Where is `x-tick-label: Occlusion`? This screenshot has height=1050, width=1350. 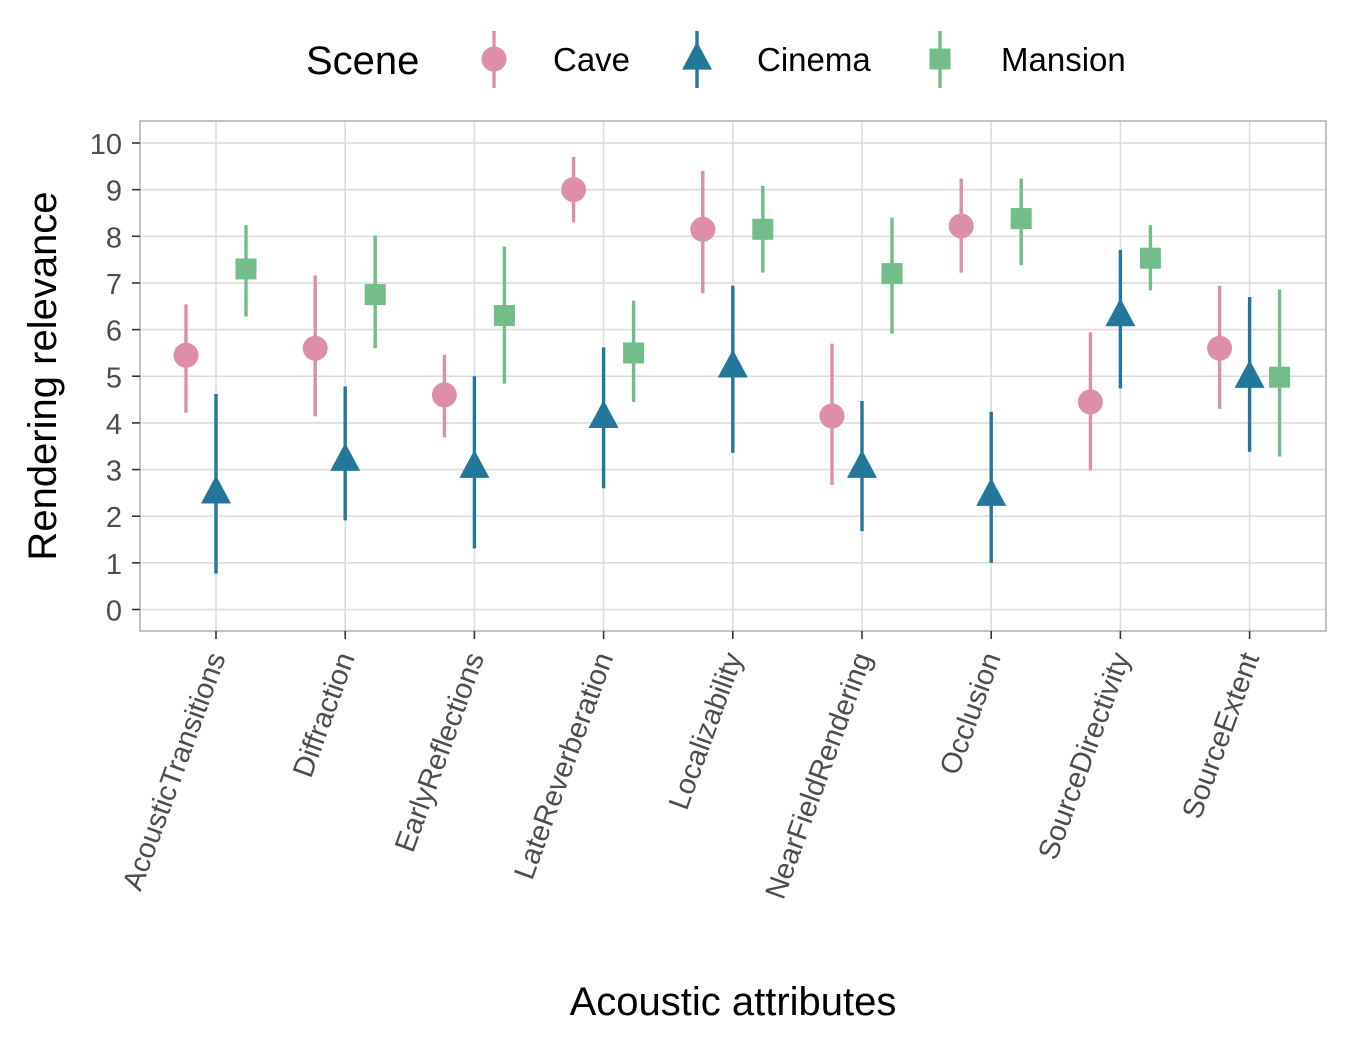
x-tick-label: Occlusion is located at coordinates (971, 713).